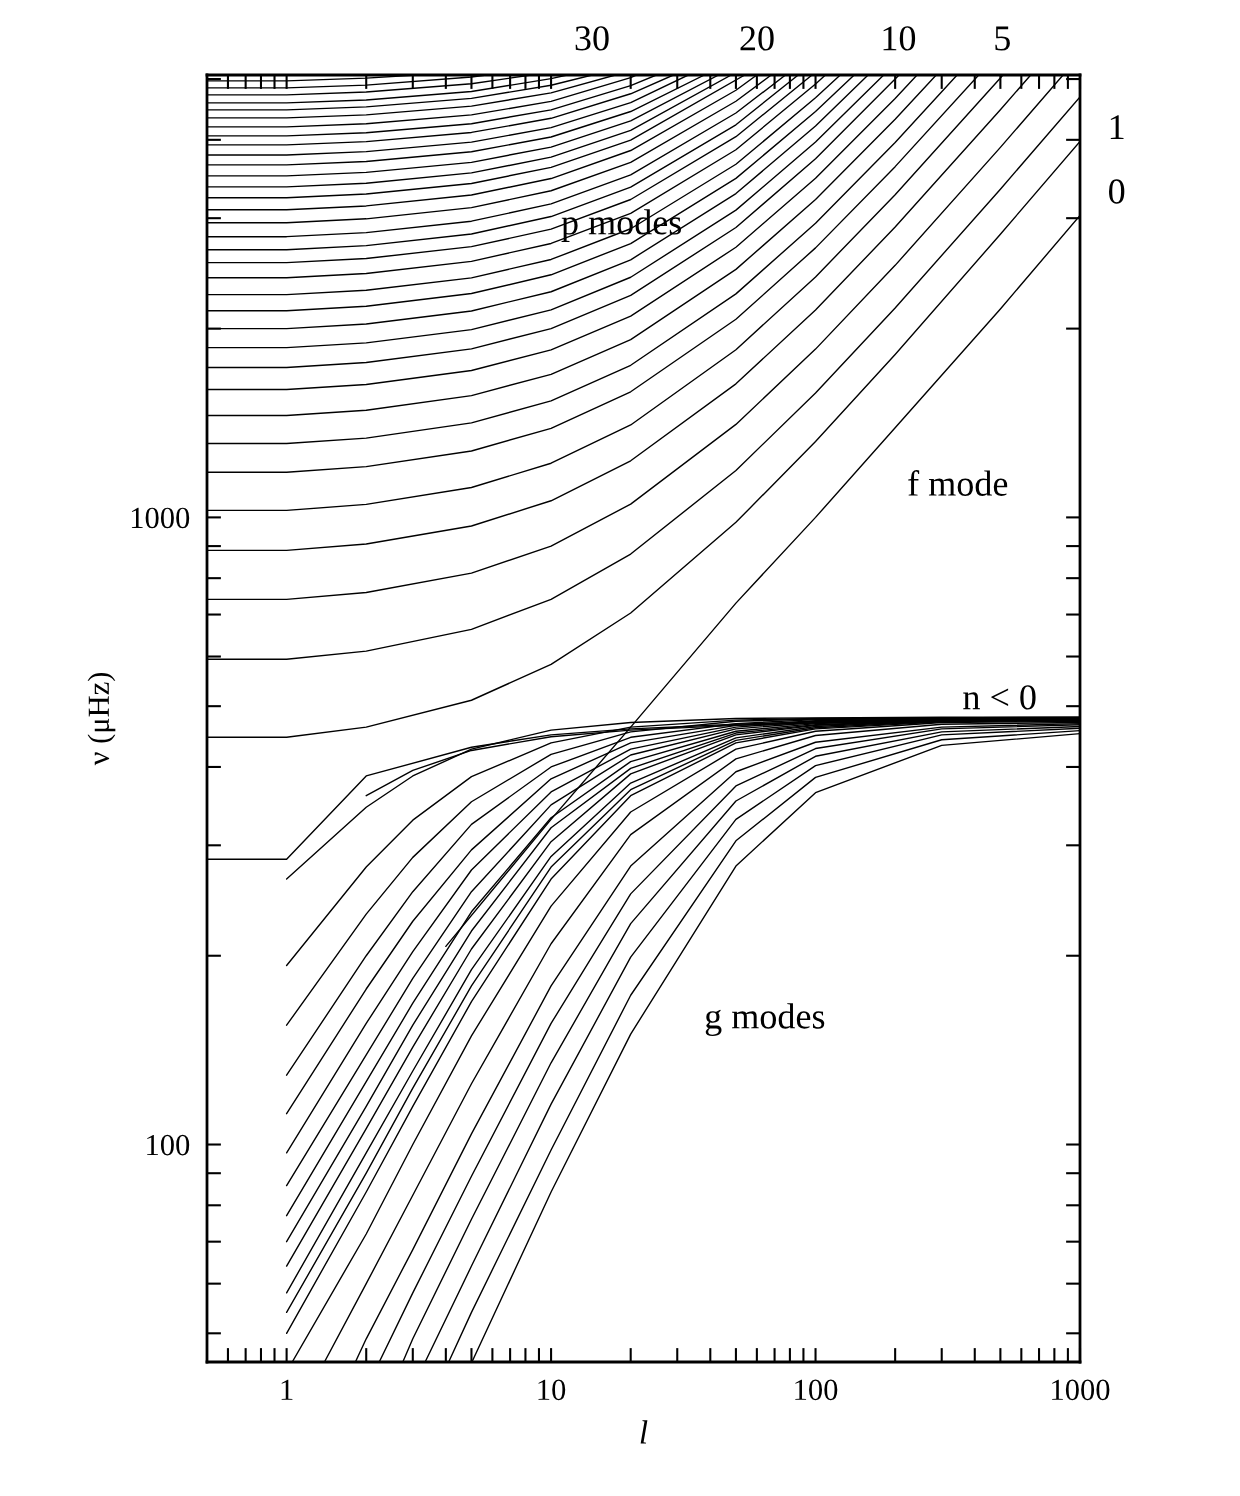 Image resolution: width=1240 pixels, height=1496 pixels. Describe the element at coordinates (644, 1432) in the screenshot. I see `x-axis-title: l` at that location.